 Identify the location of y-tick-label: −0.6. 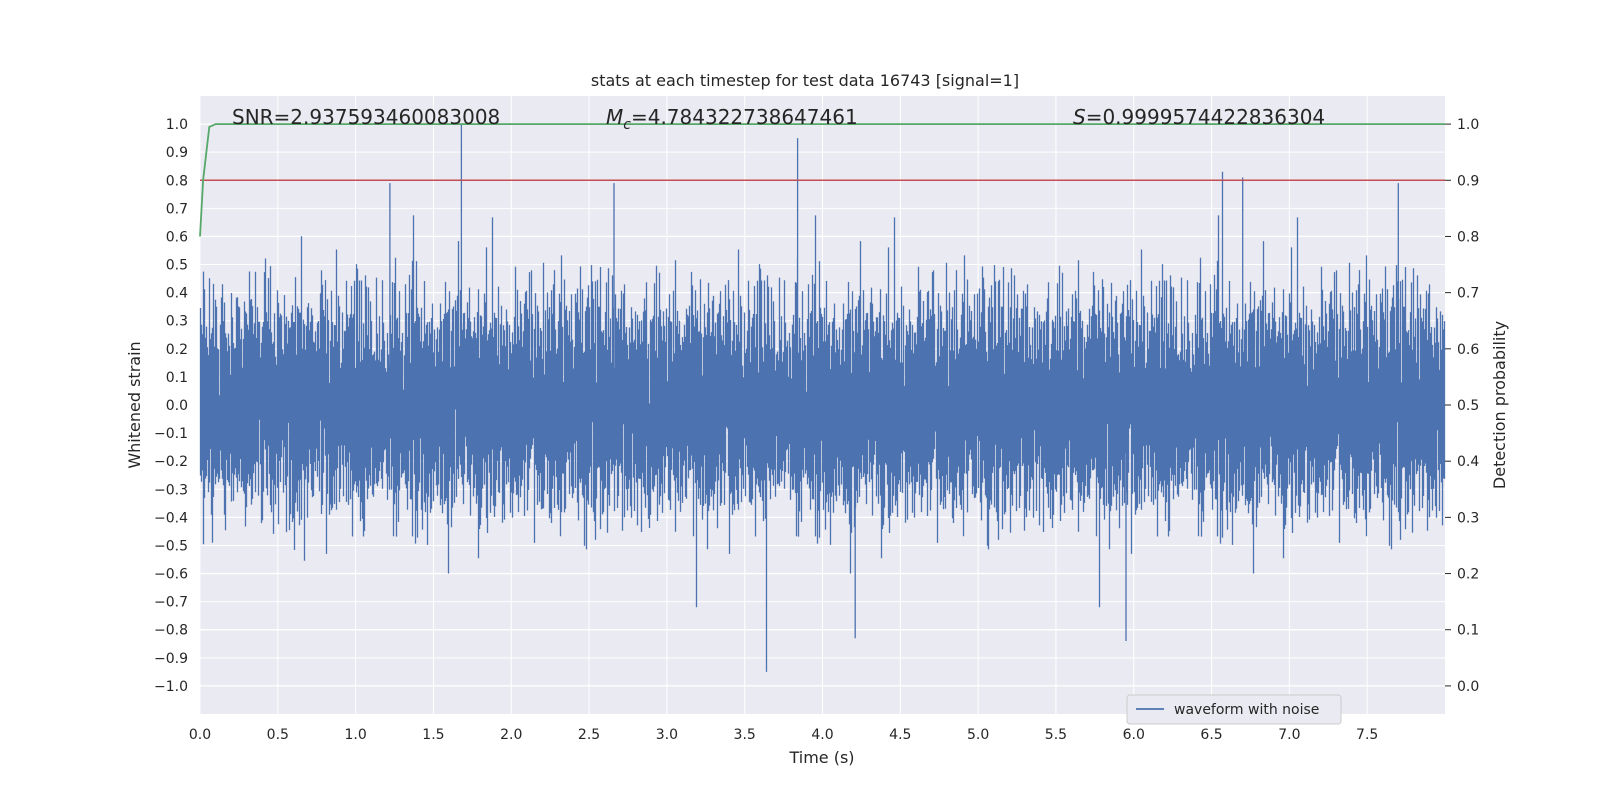
(171, 575).